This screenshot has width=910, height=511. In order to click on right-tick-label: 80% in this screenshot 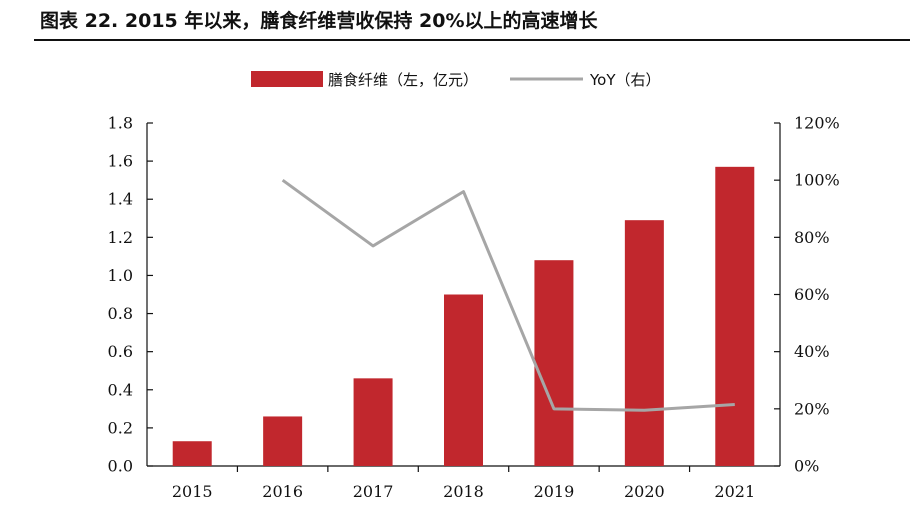, I will do `click(812, 237)`.